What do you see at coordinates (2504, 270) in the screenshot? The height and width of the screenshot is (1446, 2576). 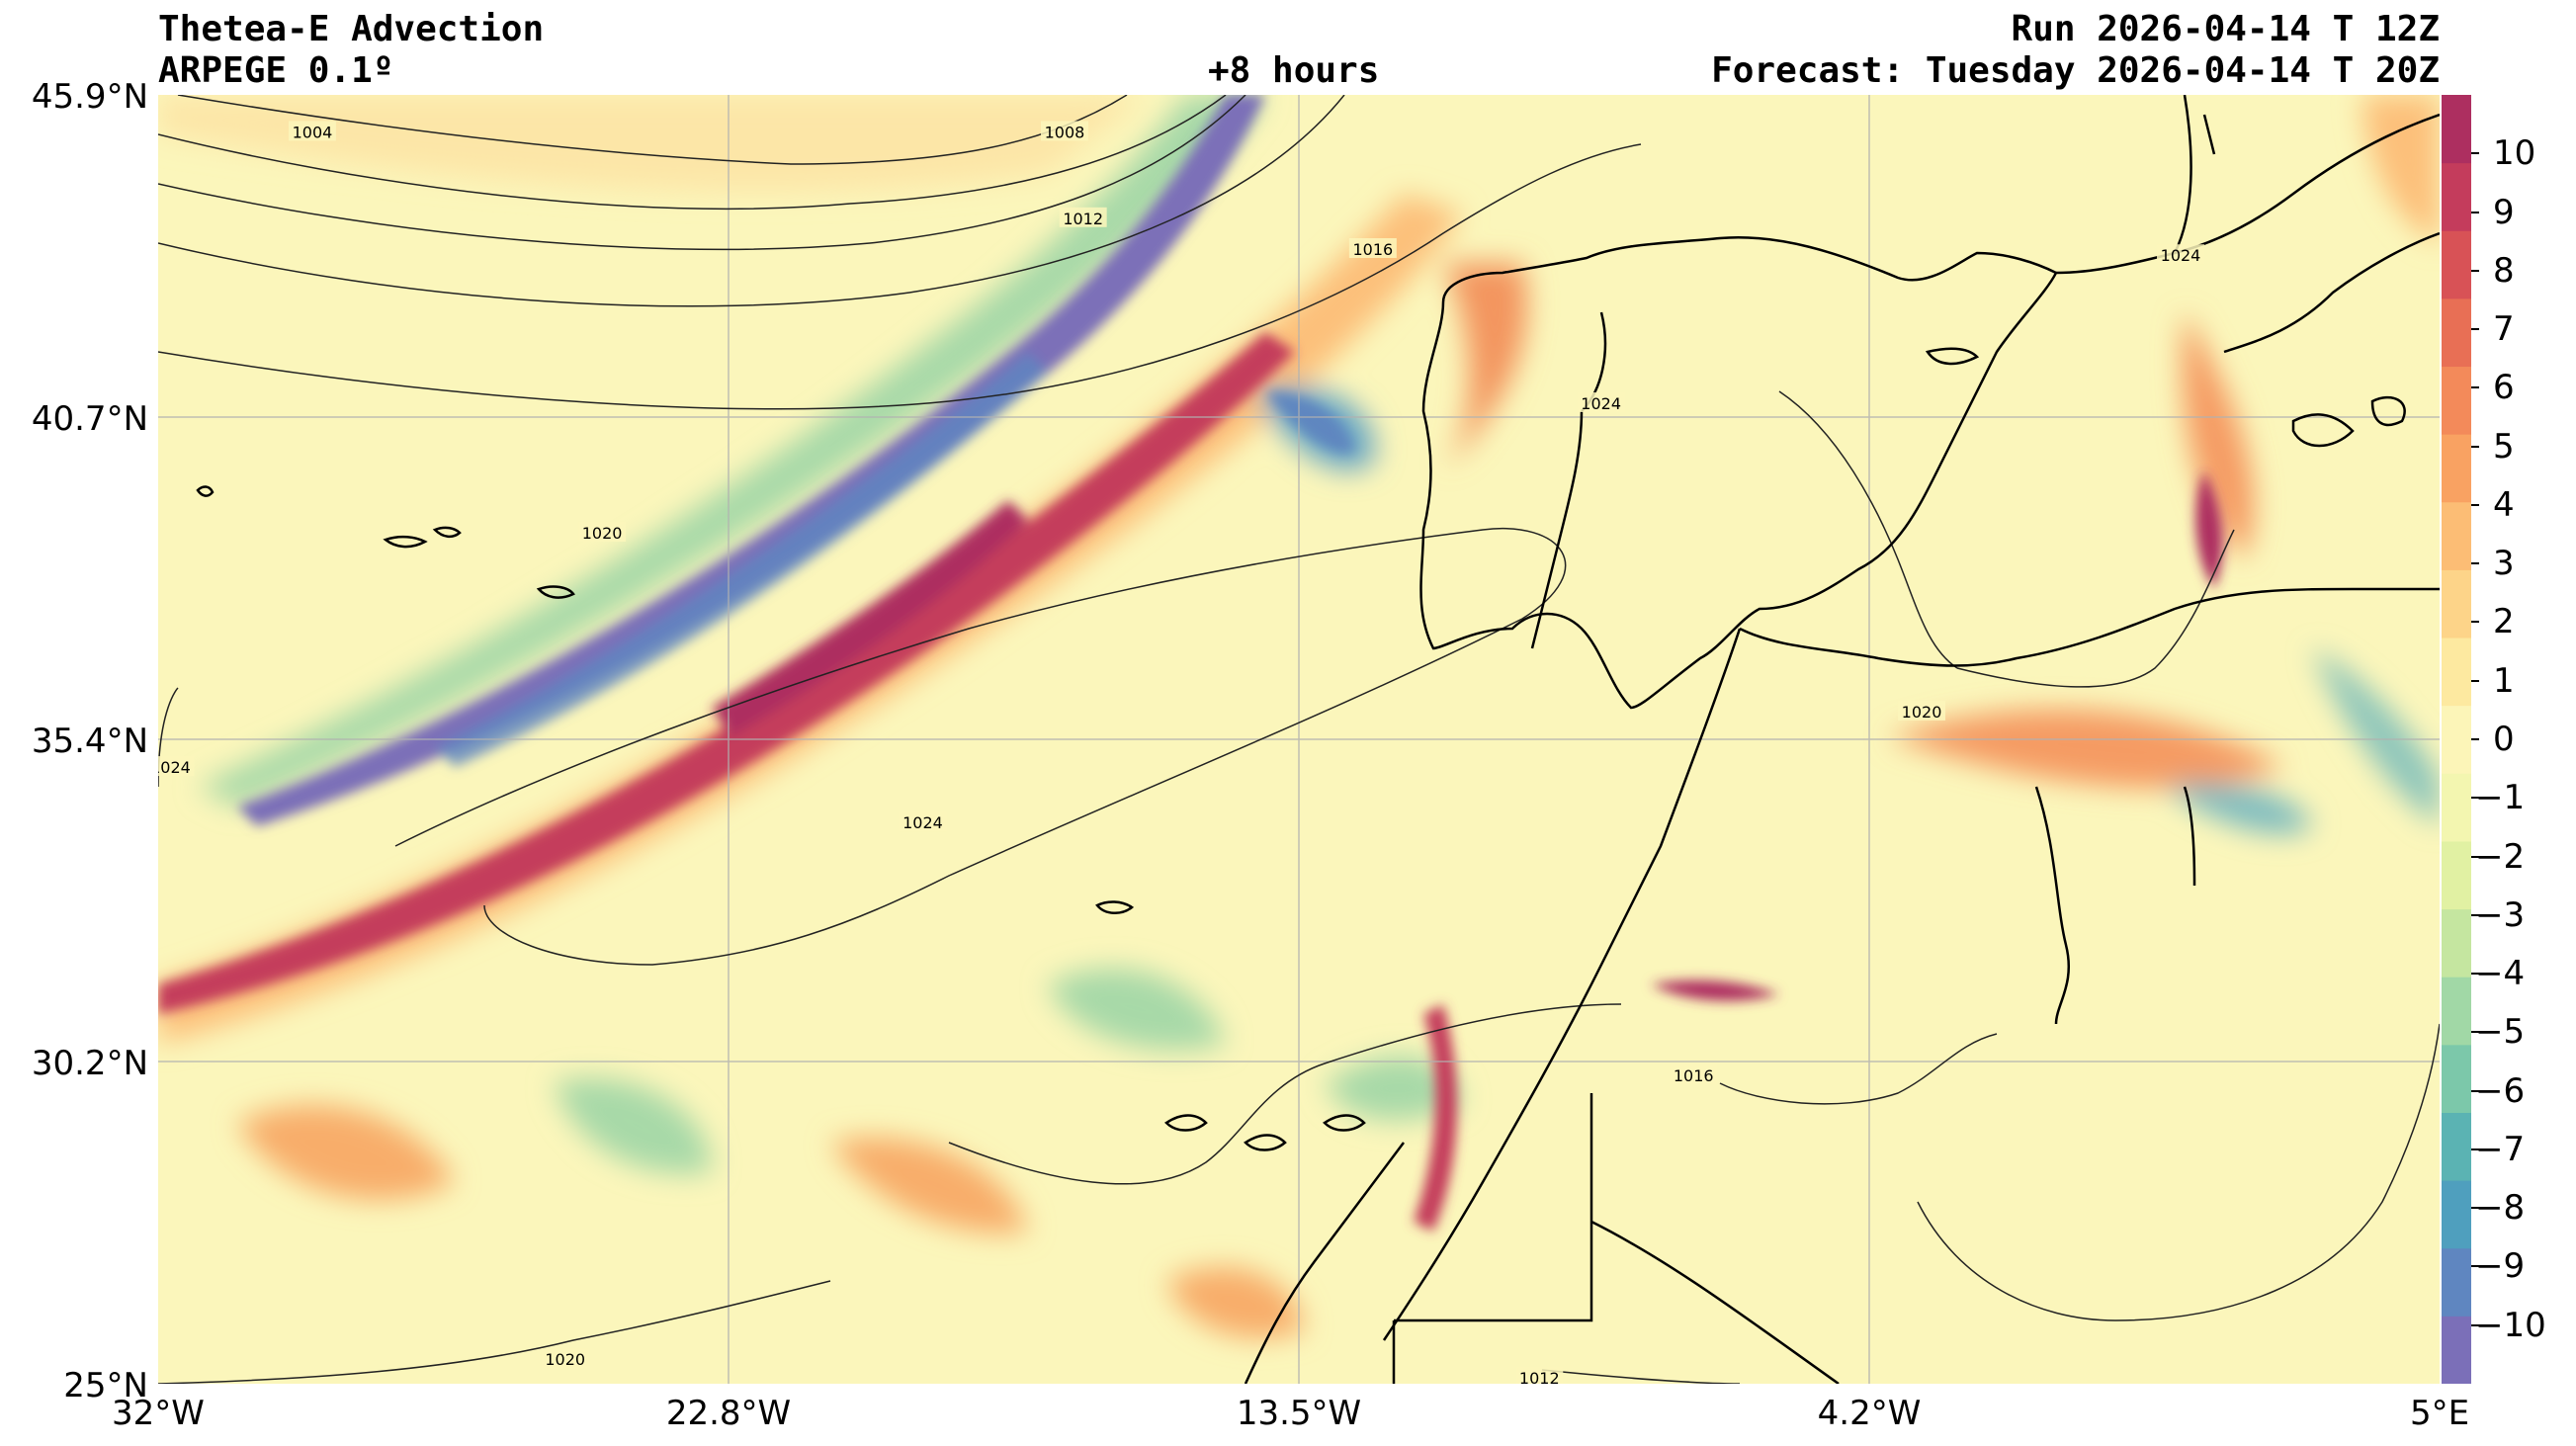 I see `colorbar-tick-label: 8` at bounding box center [2504, 270].